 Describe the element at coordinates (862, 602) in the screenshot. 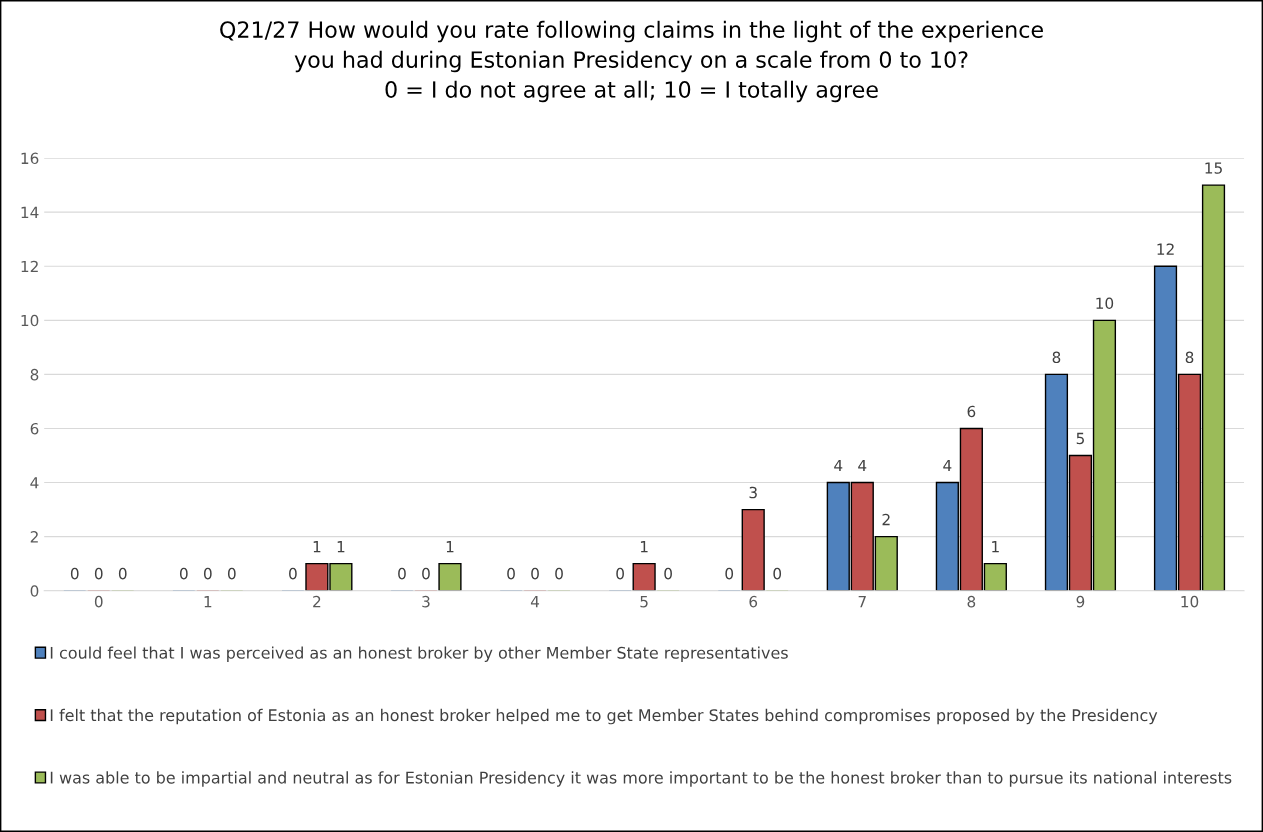

I see `x-tick-label: 7` at that location.